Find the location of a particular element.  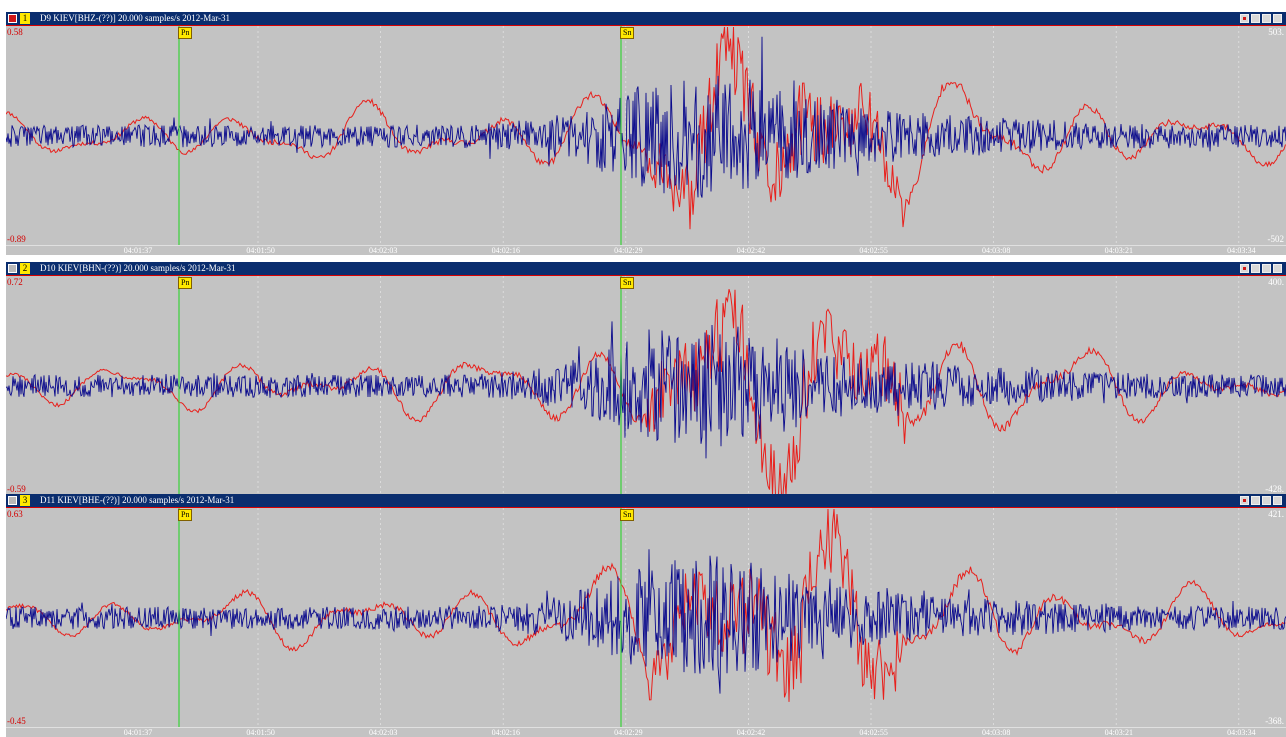

channel-number-badge: 3 is located at coordinates (25, 500).